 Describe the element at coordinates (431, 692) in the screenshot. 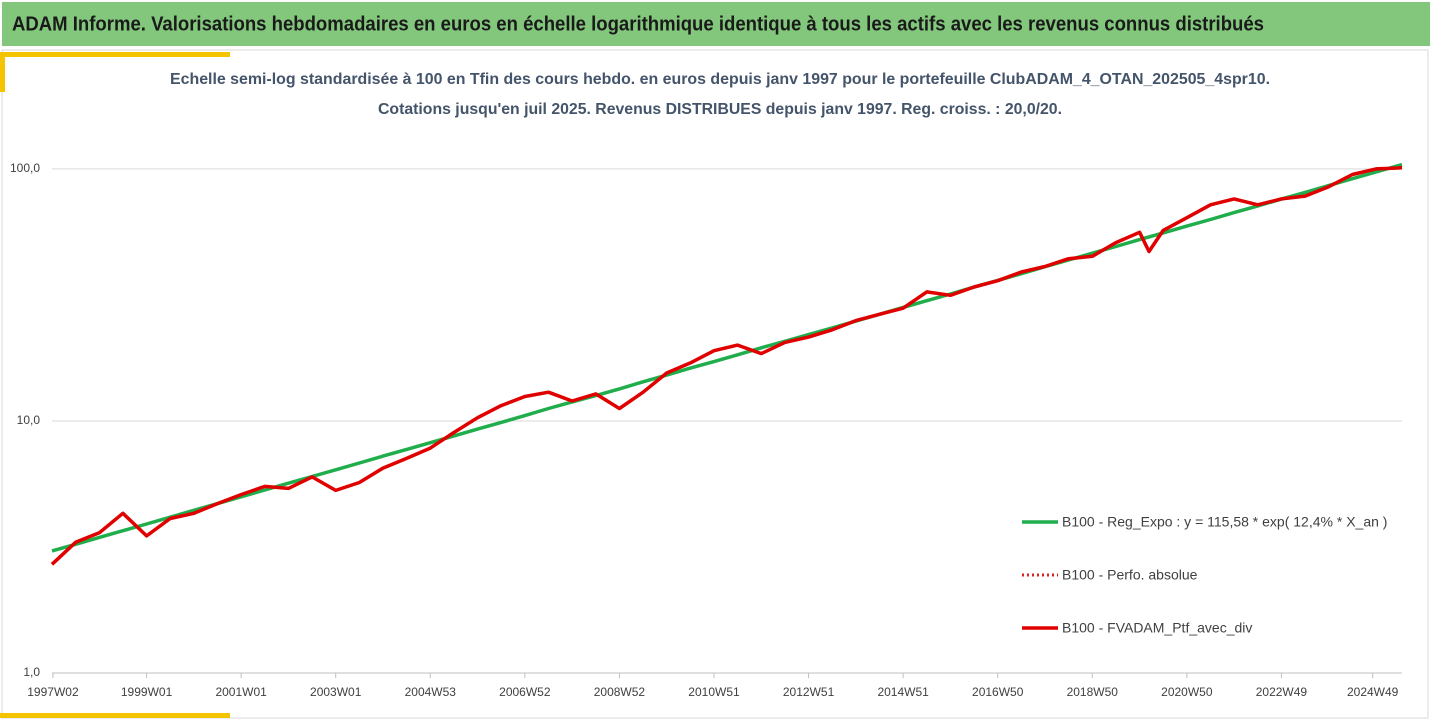

I see `x-tick-label: 2004W53` at that location.